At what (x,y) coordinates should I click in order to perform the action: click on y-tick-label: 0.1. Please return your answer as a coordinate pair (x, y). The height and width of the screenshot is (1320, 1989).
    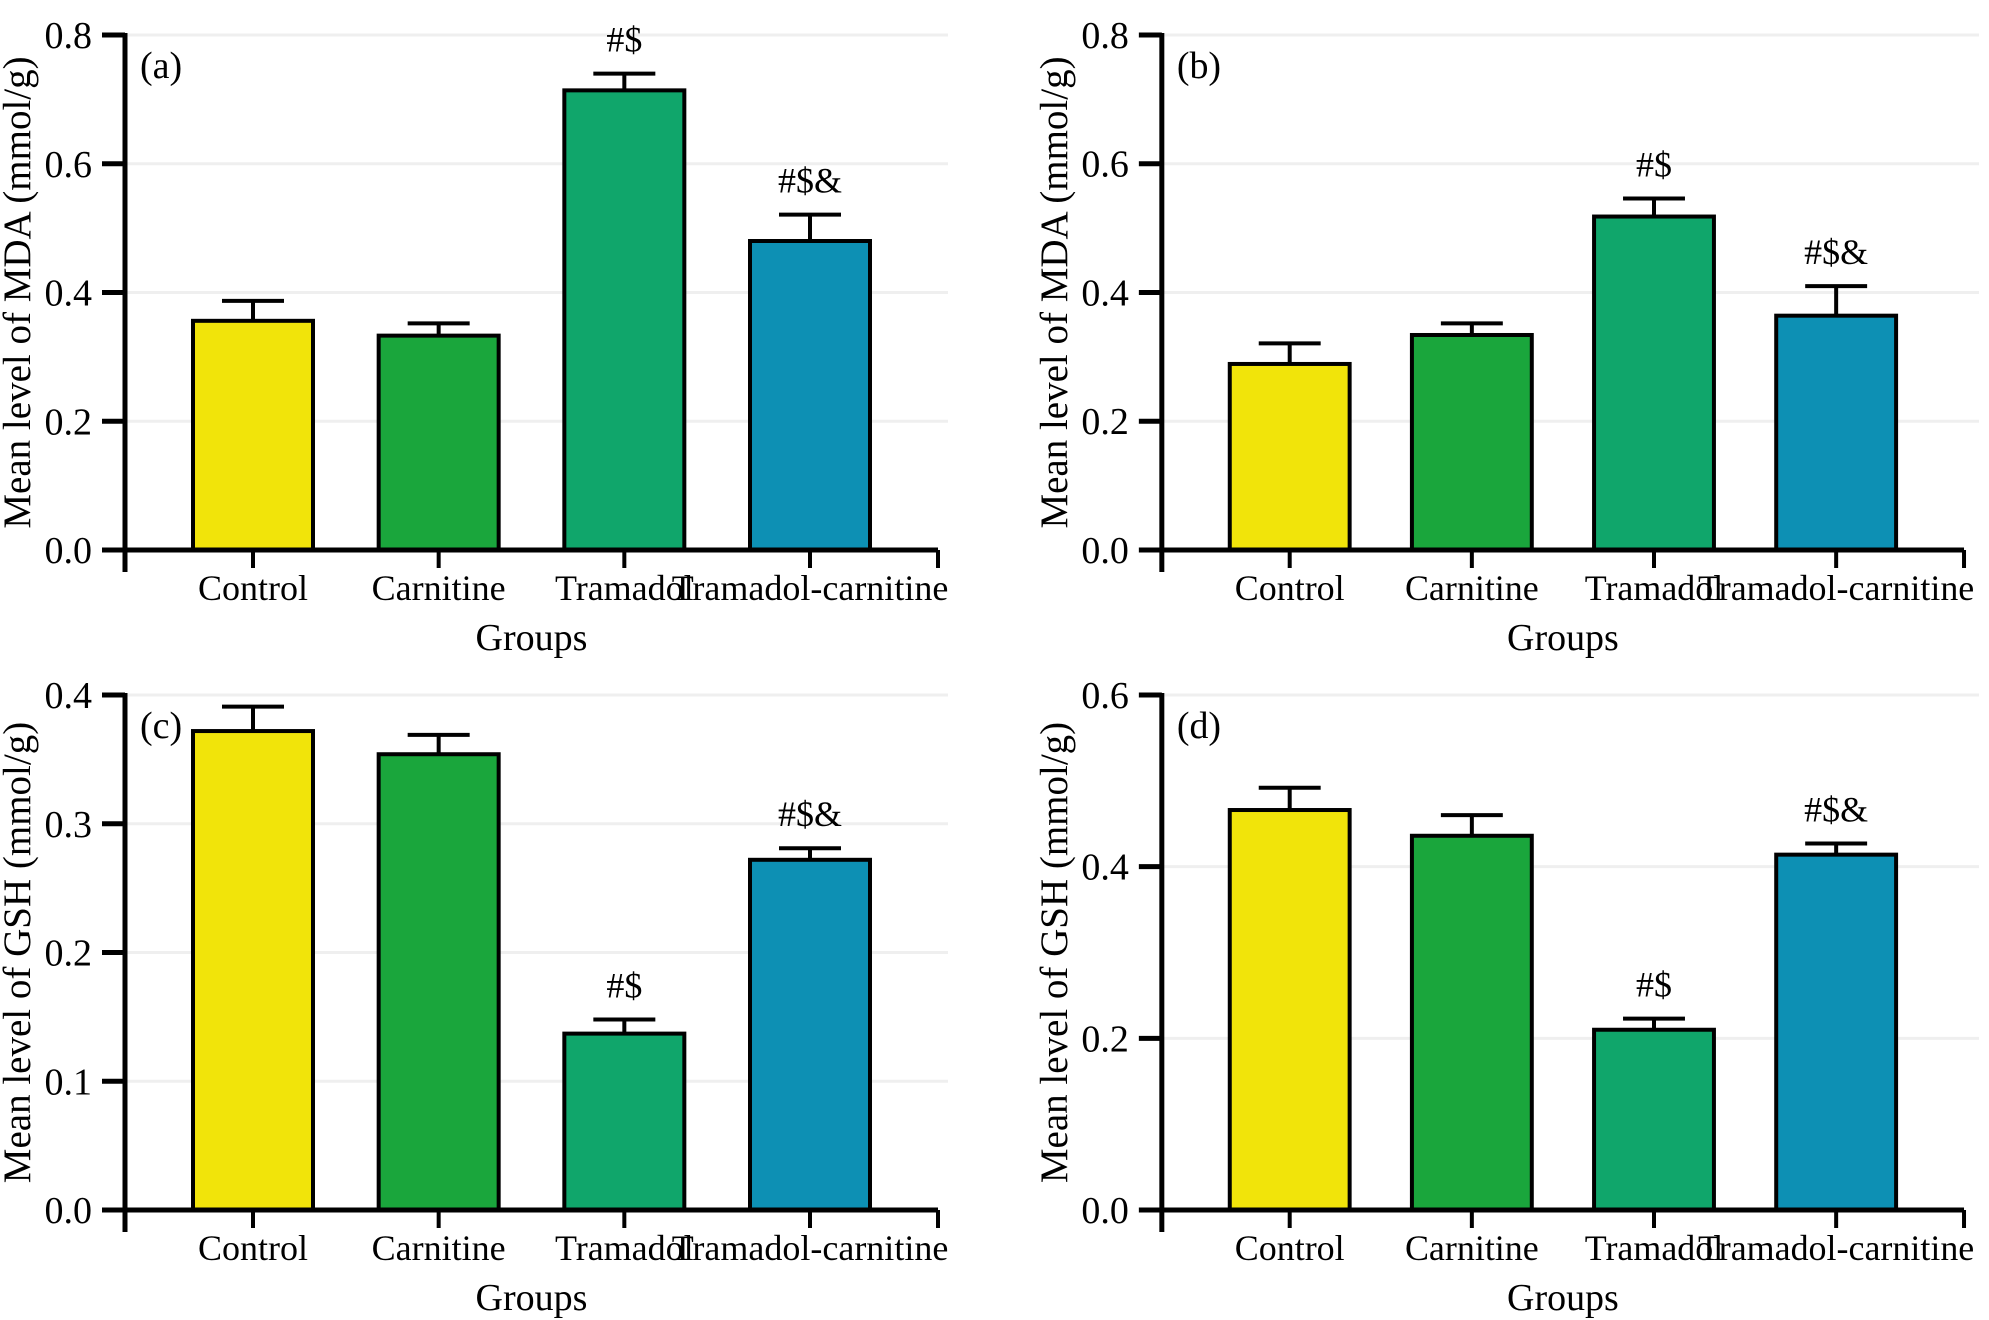
    Looking at the image, I should click on (69, 1082).